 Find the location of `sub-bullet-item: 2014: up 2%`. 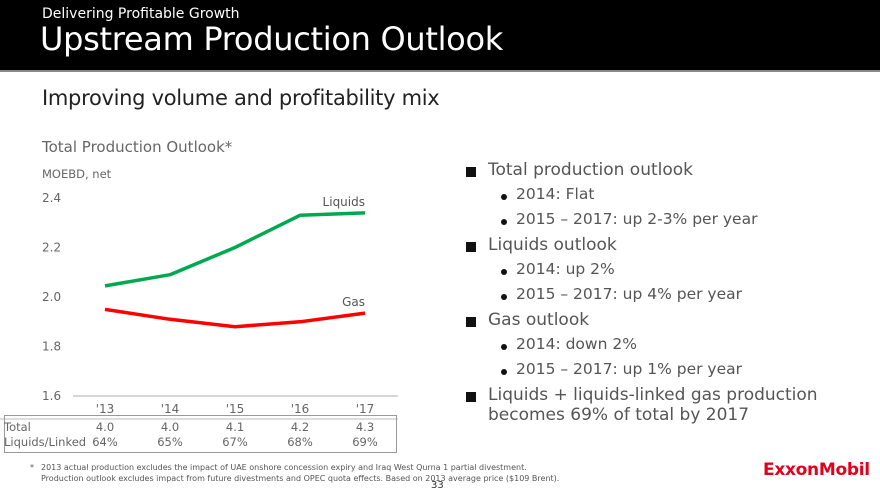

sub-bullet-item: 2014: up 2% is located at coordinates (642, 272).